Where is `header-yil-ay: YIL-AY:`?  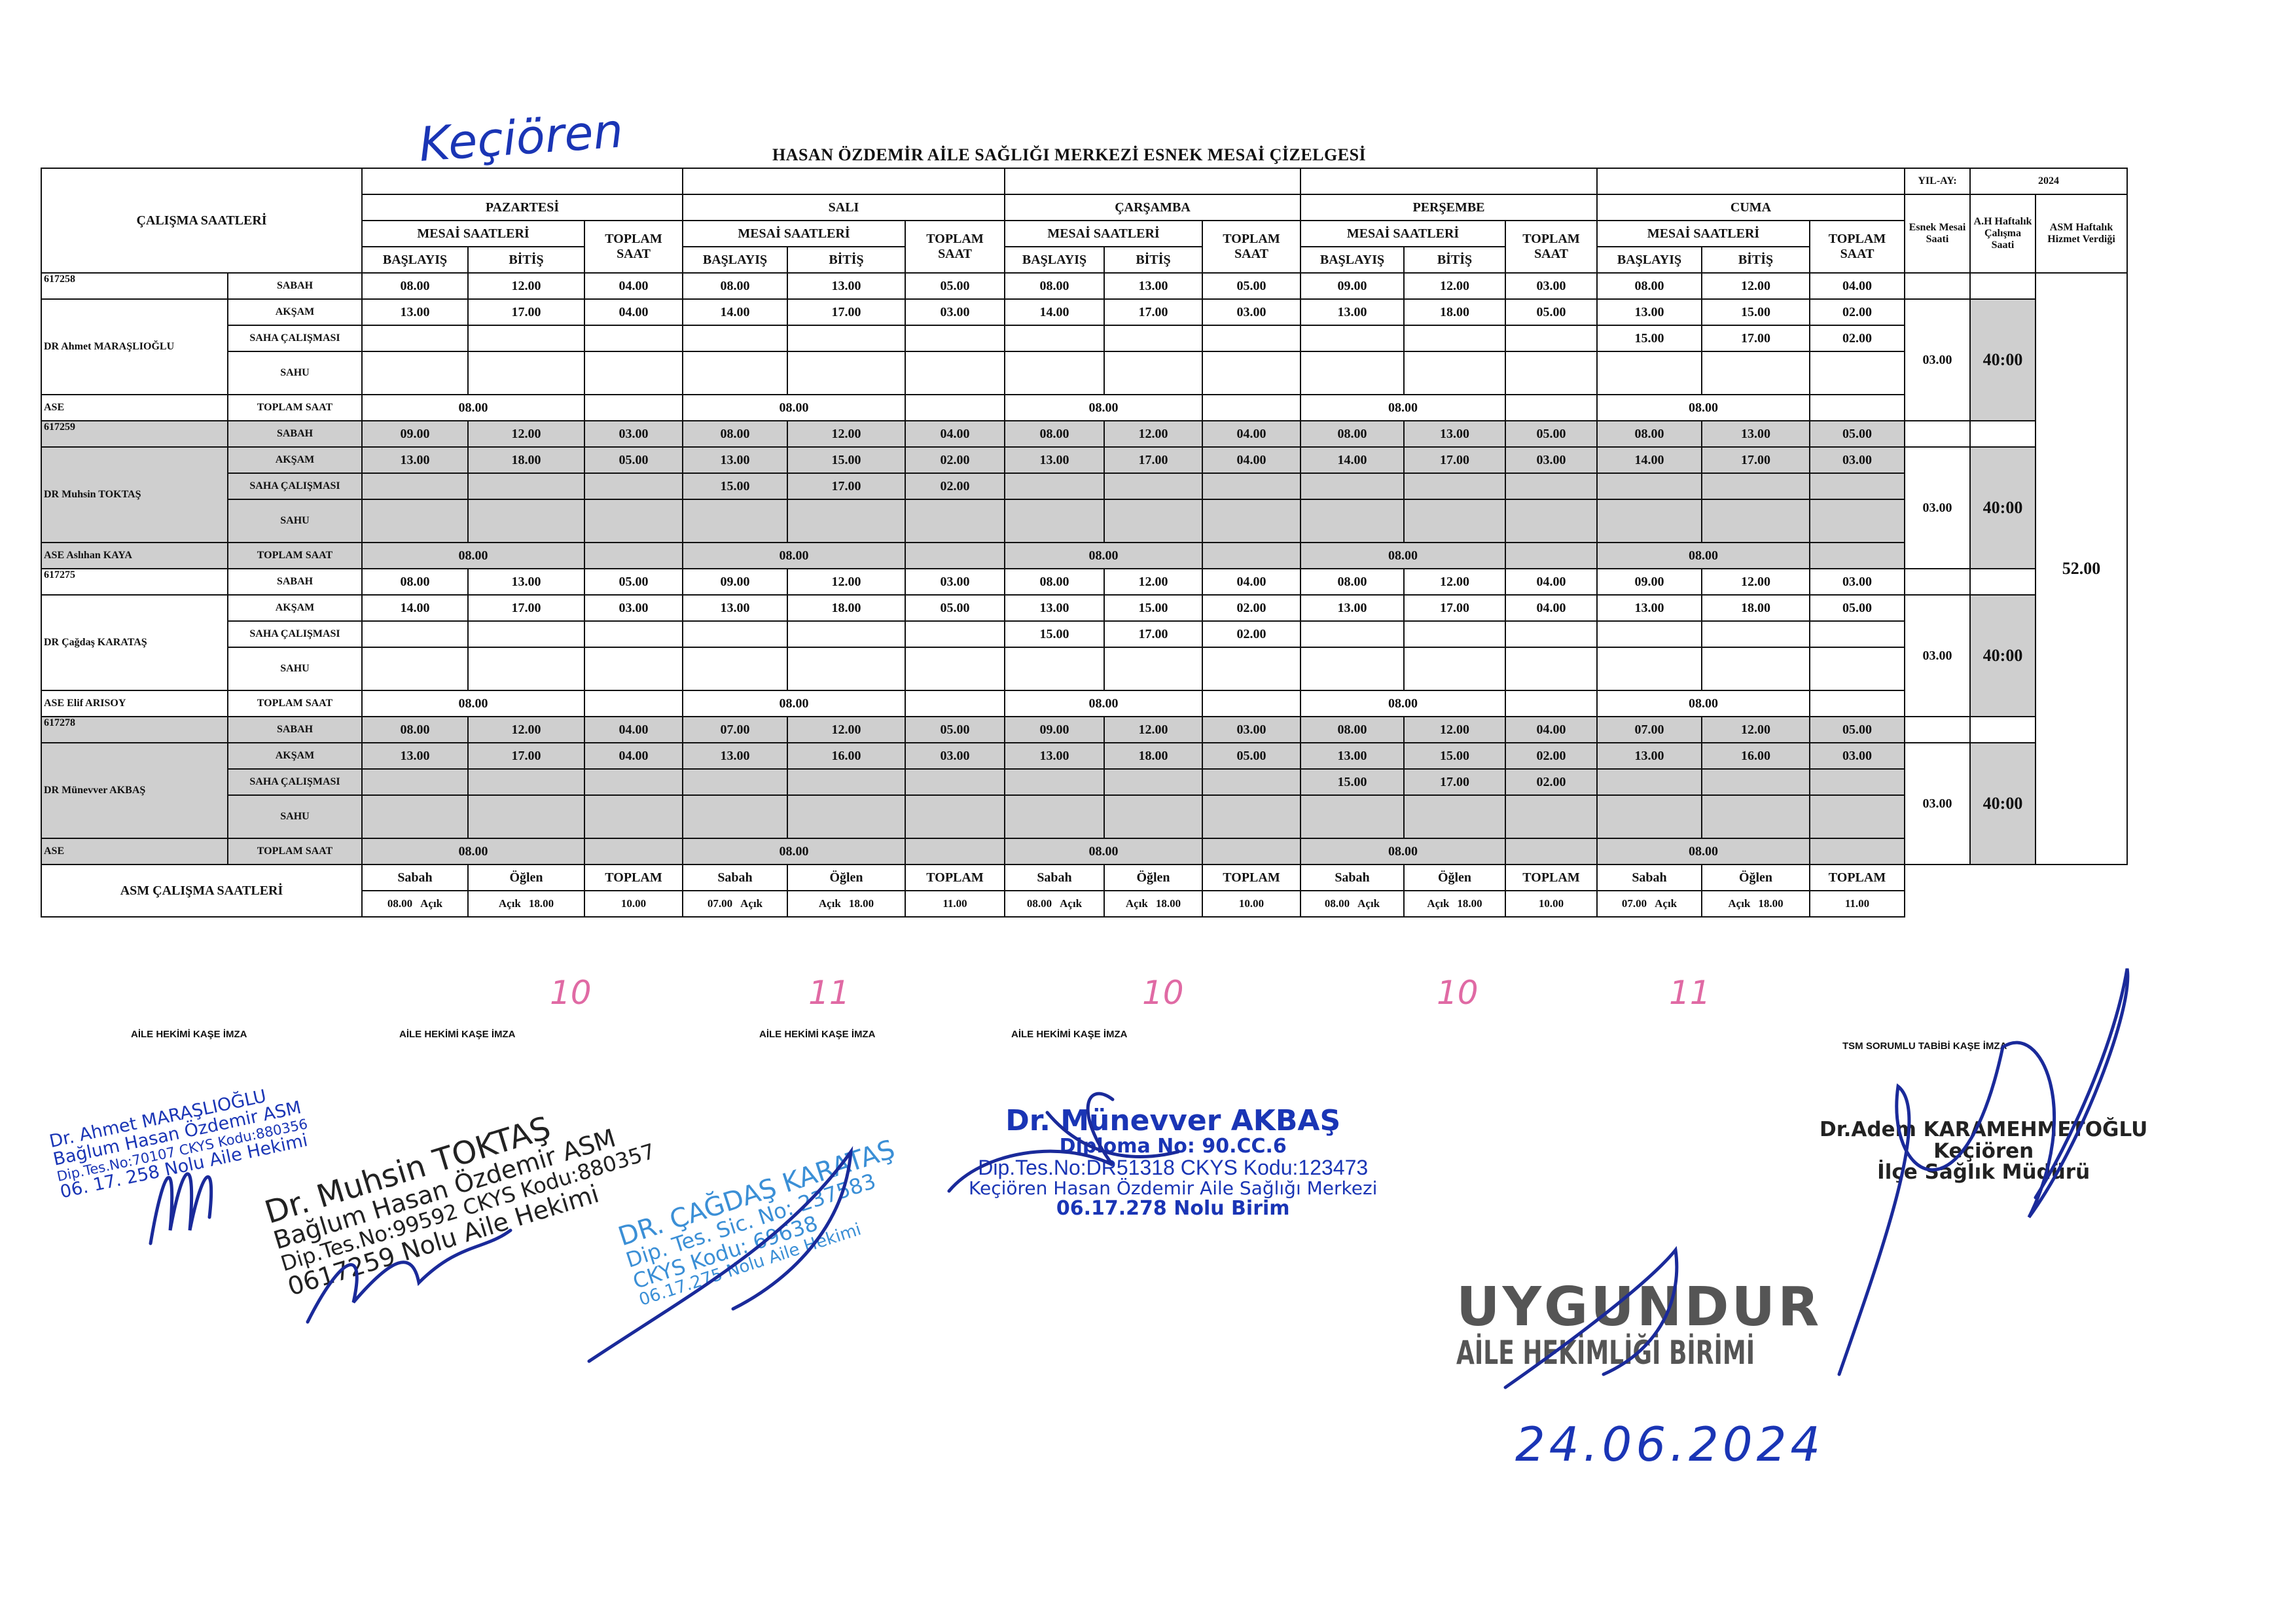
header-yil-ay: YIL-AY: is located at coordinates (1937, 182).